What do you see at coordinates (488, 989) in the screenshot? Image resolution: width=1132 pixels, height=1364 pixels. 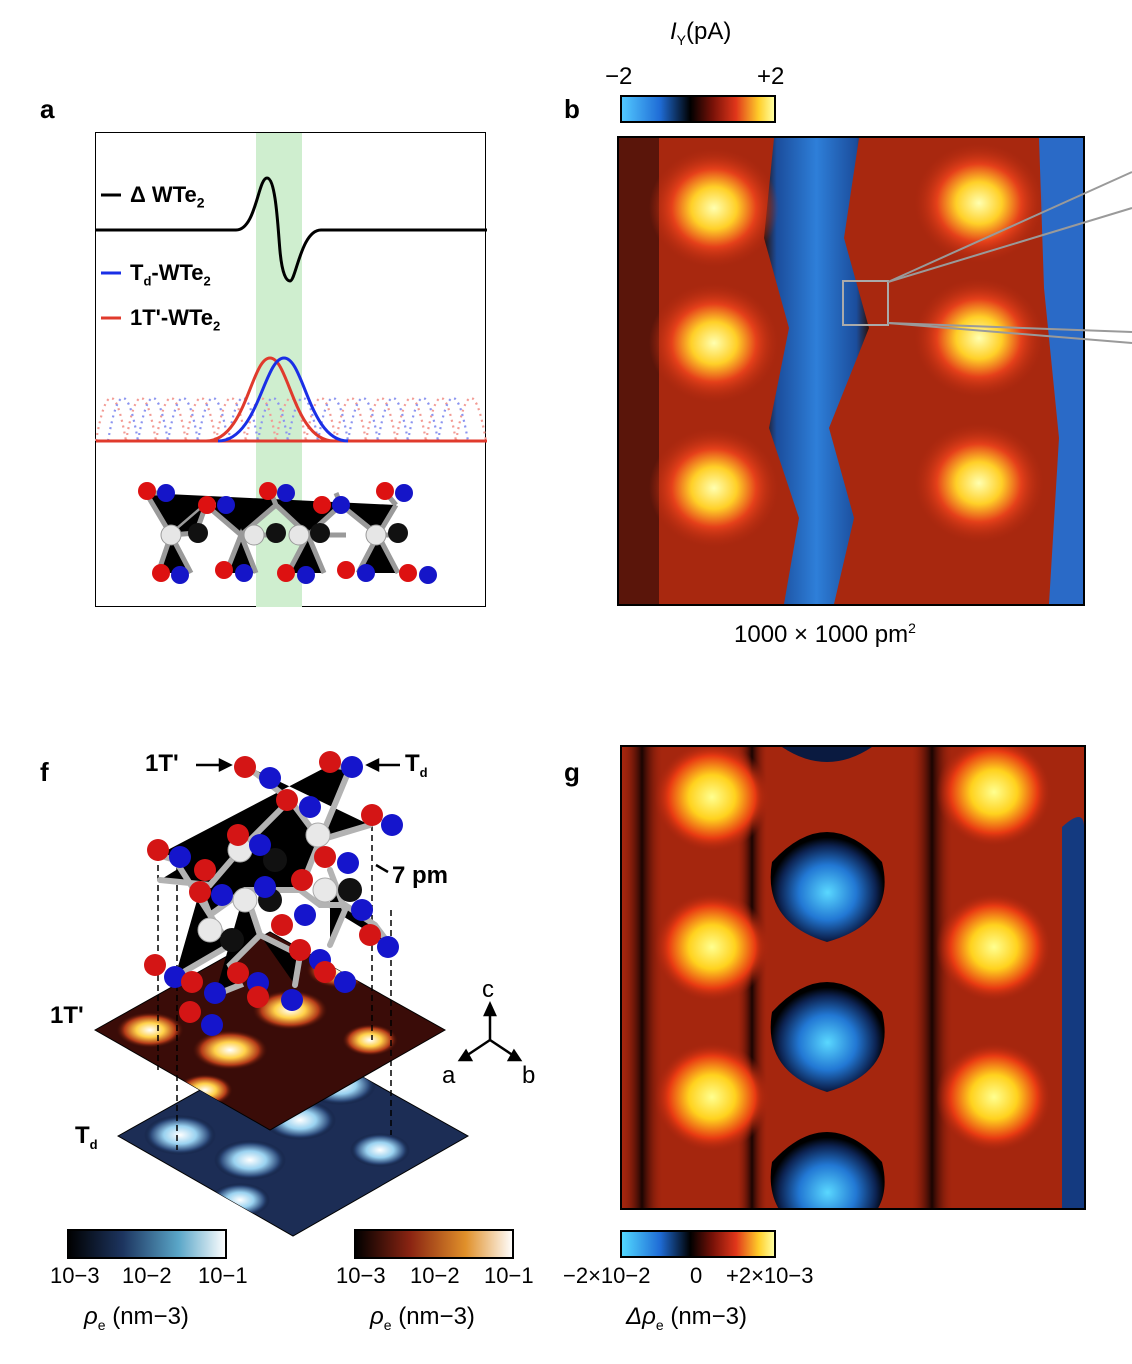 I see `axis-c-label: c` at bounding box center [488, 989].